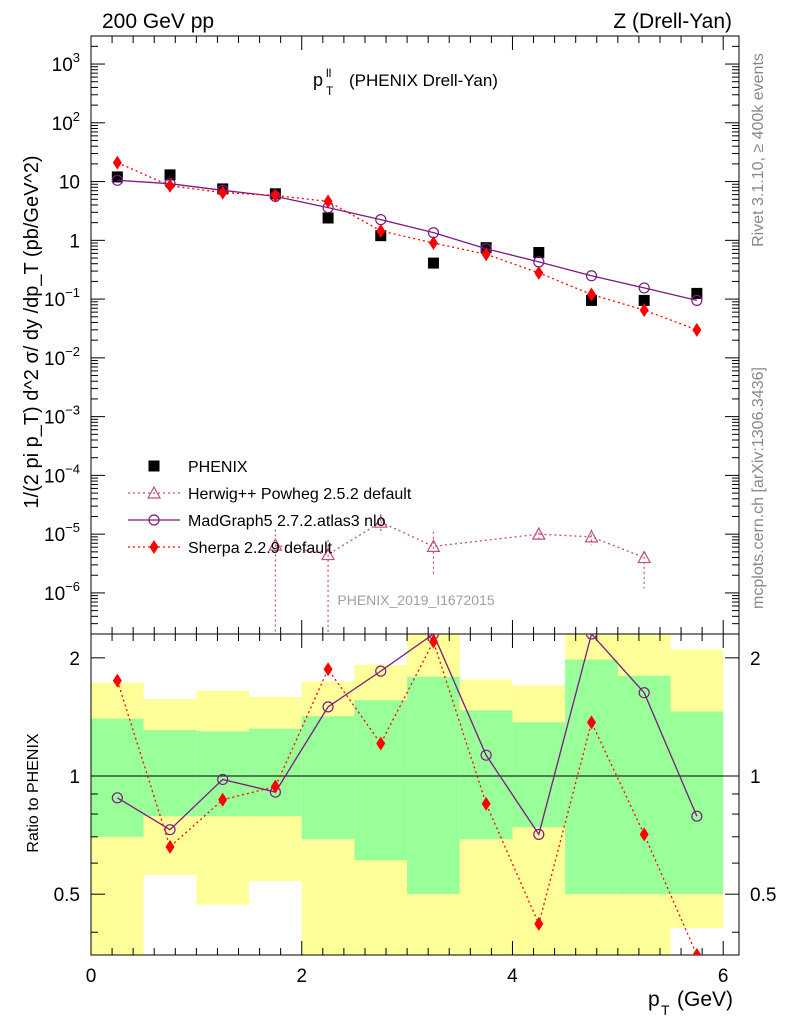 Image resolution: width=786 pixels, height=1024 pixels. What do you see at coordinates (330, 91) in the screenshot?
I see `title-sub: T` at bounding box center [330, 91].